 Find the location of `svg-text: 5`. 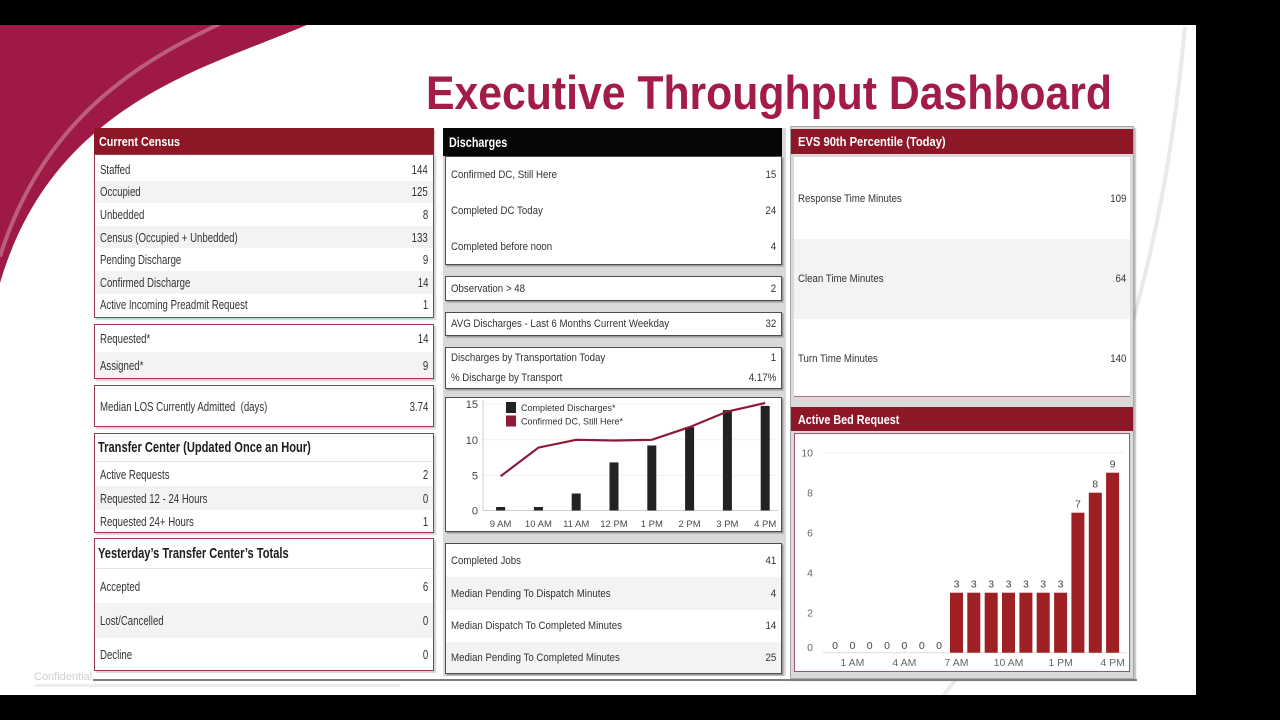

svg-text: 5 is located at coordinates (475, 476).